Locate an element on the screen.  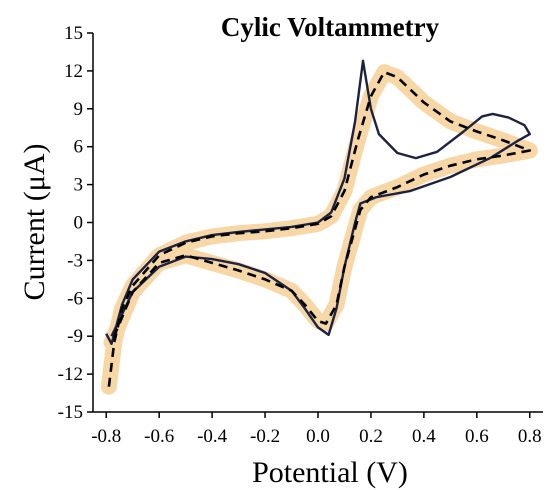
x-axis-label: Potential (V) is located at coordinates (330, 472).